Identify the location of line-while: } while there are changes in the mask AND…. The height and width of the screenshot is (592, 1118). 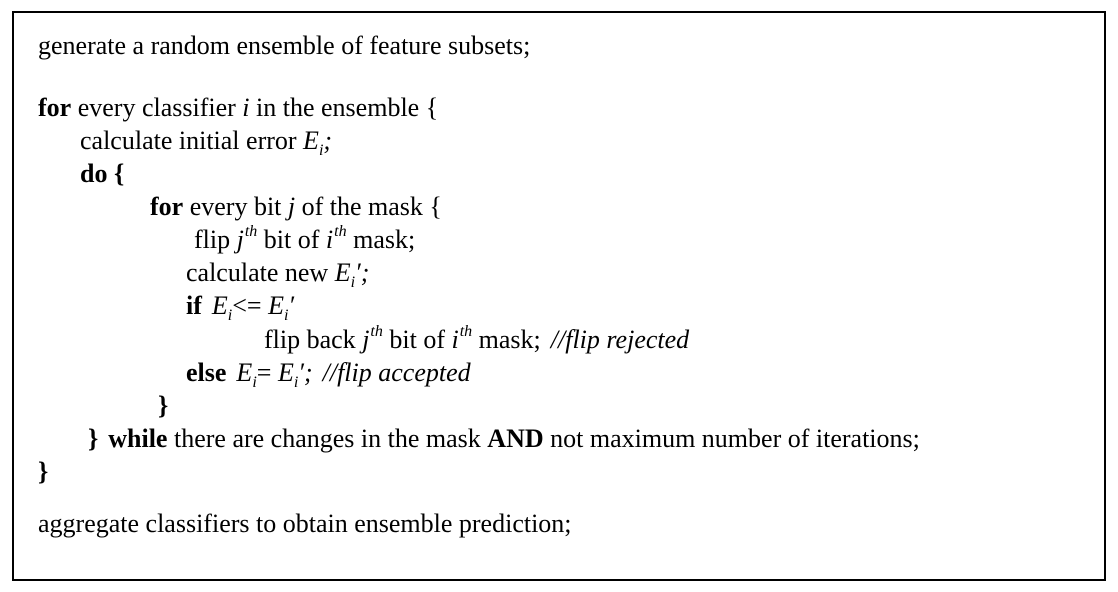
(504, 438).